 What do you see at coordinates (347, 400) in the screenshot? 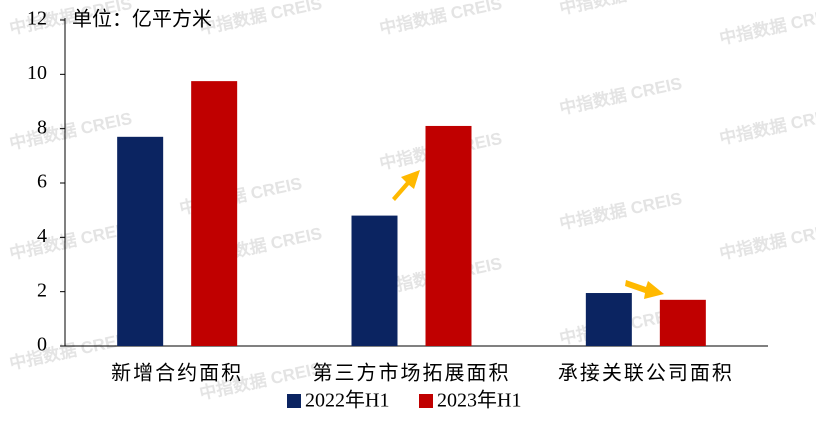
I see `legend-label: 2022年H1` at bounding box center [347, 400].